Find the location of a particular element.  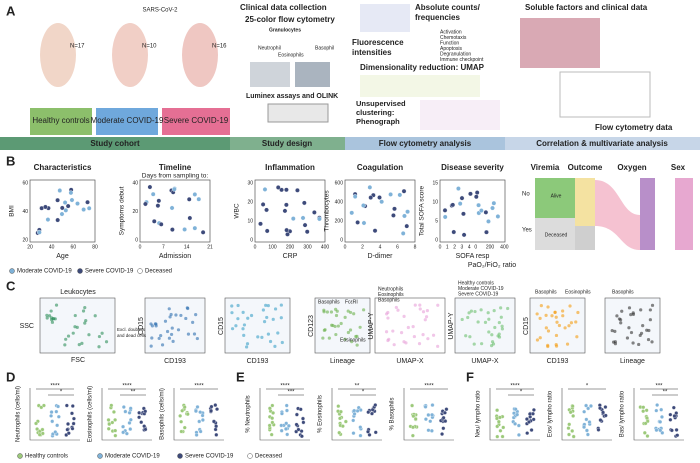

x-axis-label: CRP is located at coordinates (290, 256).